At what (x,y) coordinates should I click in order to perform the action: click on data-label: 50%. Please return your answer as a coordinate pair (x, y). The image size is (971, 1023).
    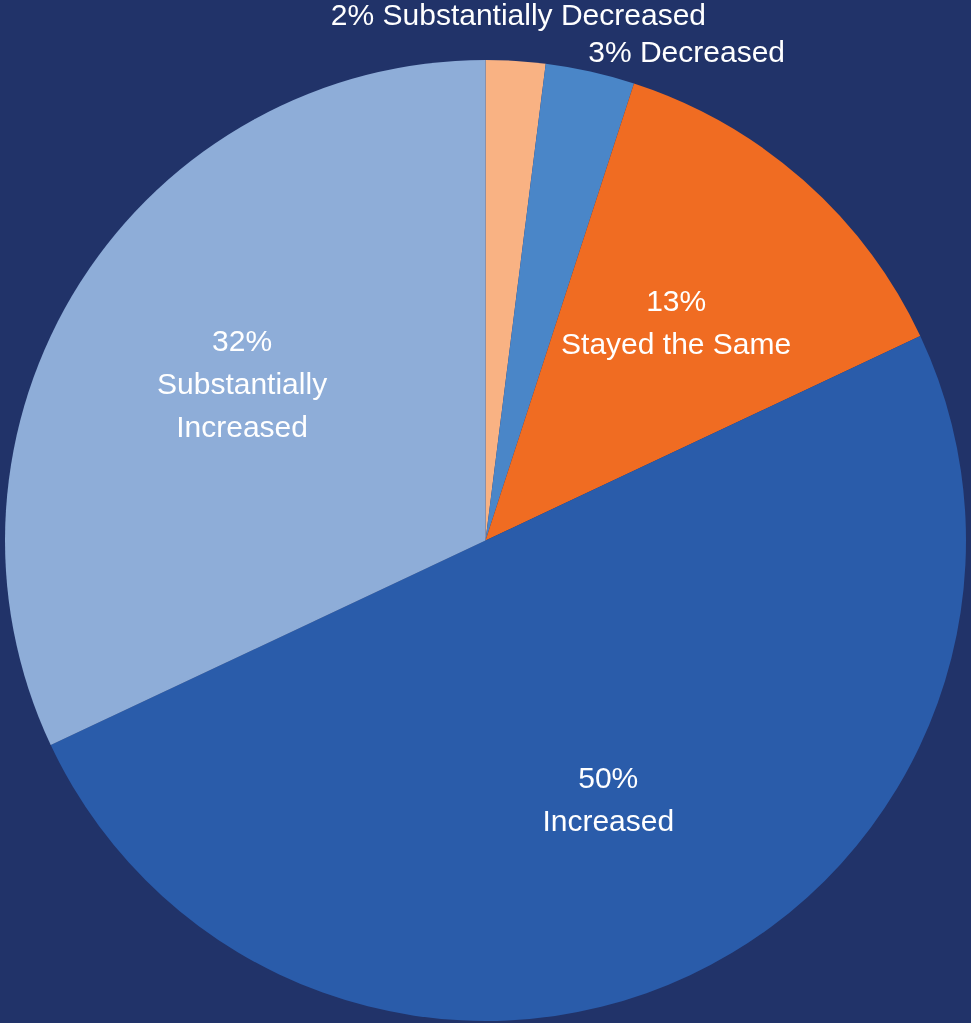
    Looking at the image, I should click on (608, 778).